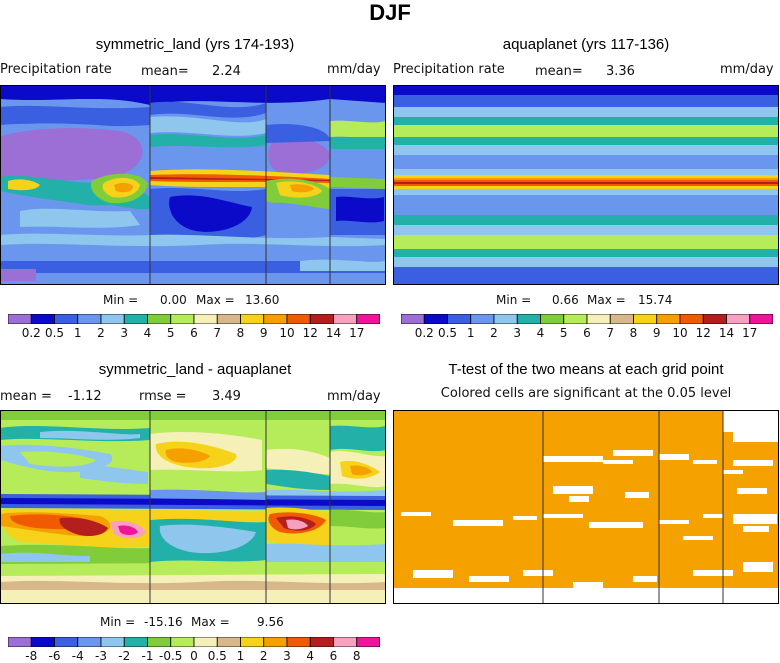  Describe the element at coordinates (173, 300) in the screenshot. I see `panel1-min-value: 0.00` at that location.